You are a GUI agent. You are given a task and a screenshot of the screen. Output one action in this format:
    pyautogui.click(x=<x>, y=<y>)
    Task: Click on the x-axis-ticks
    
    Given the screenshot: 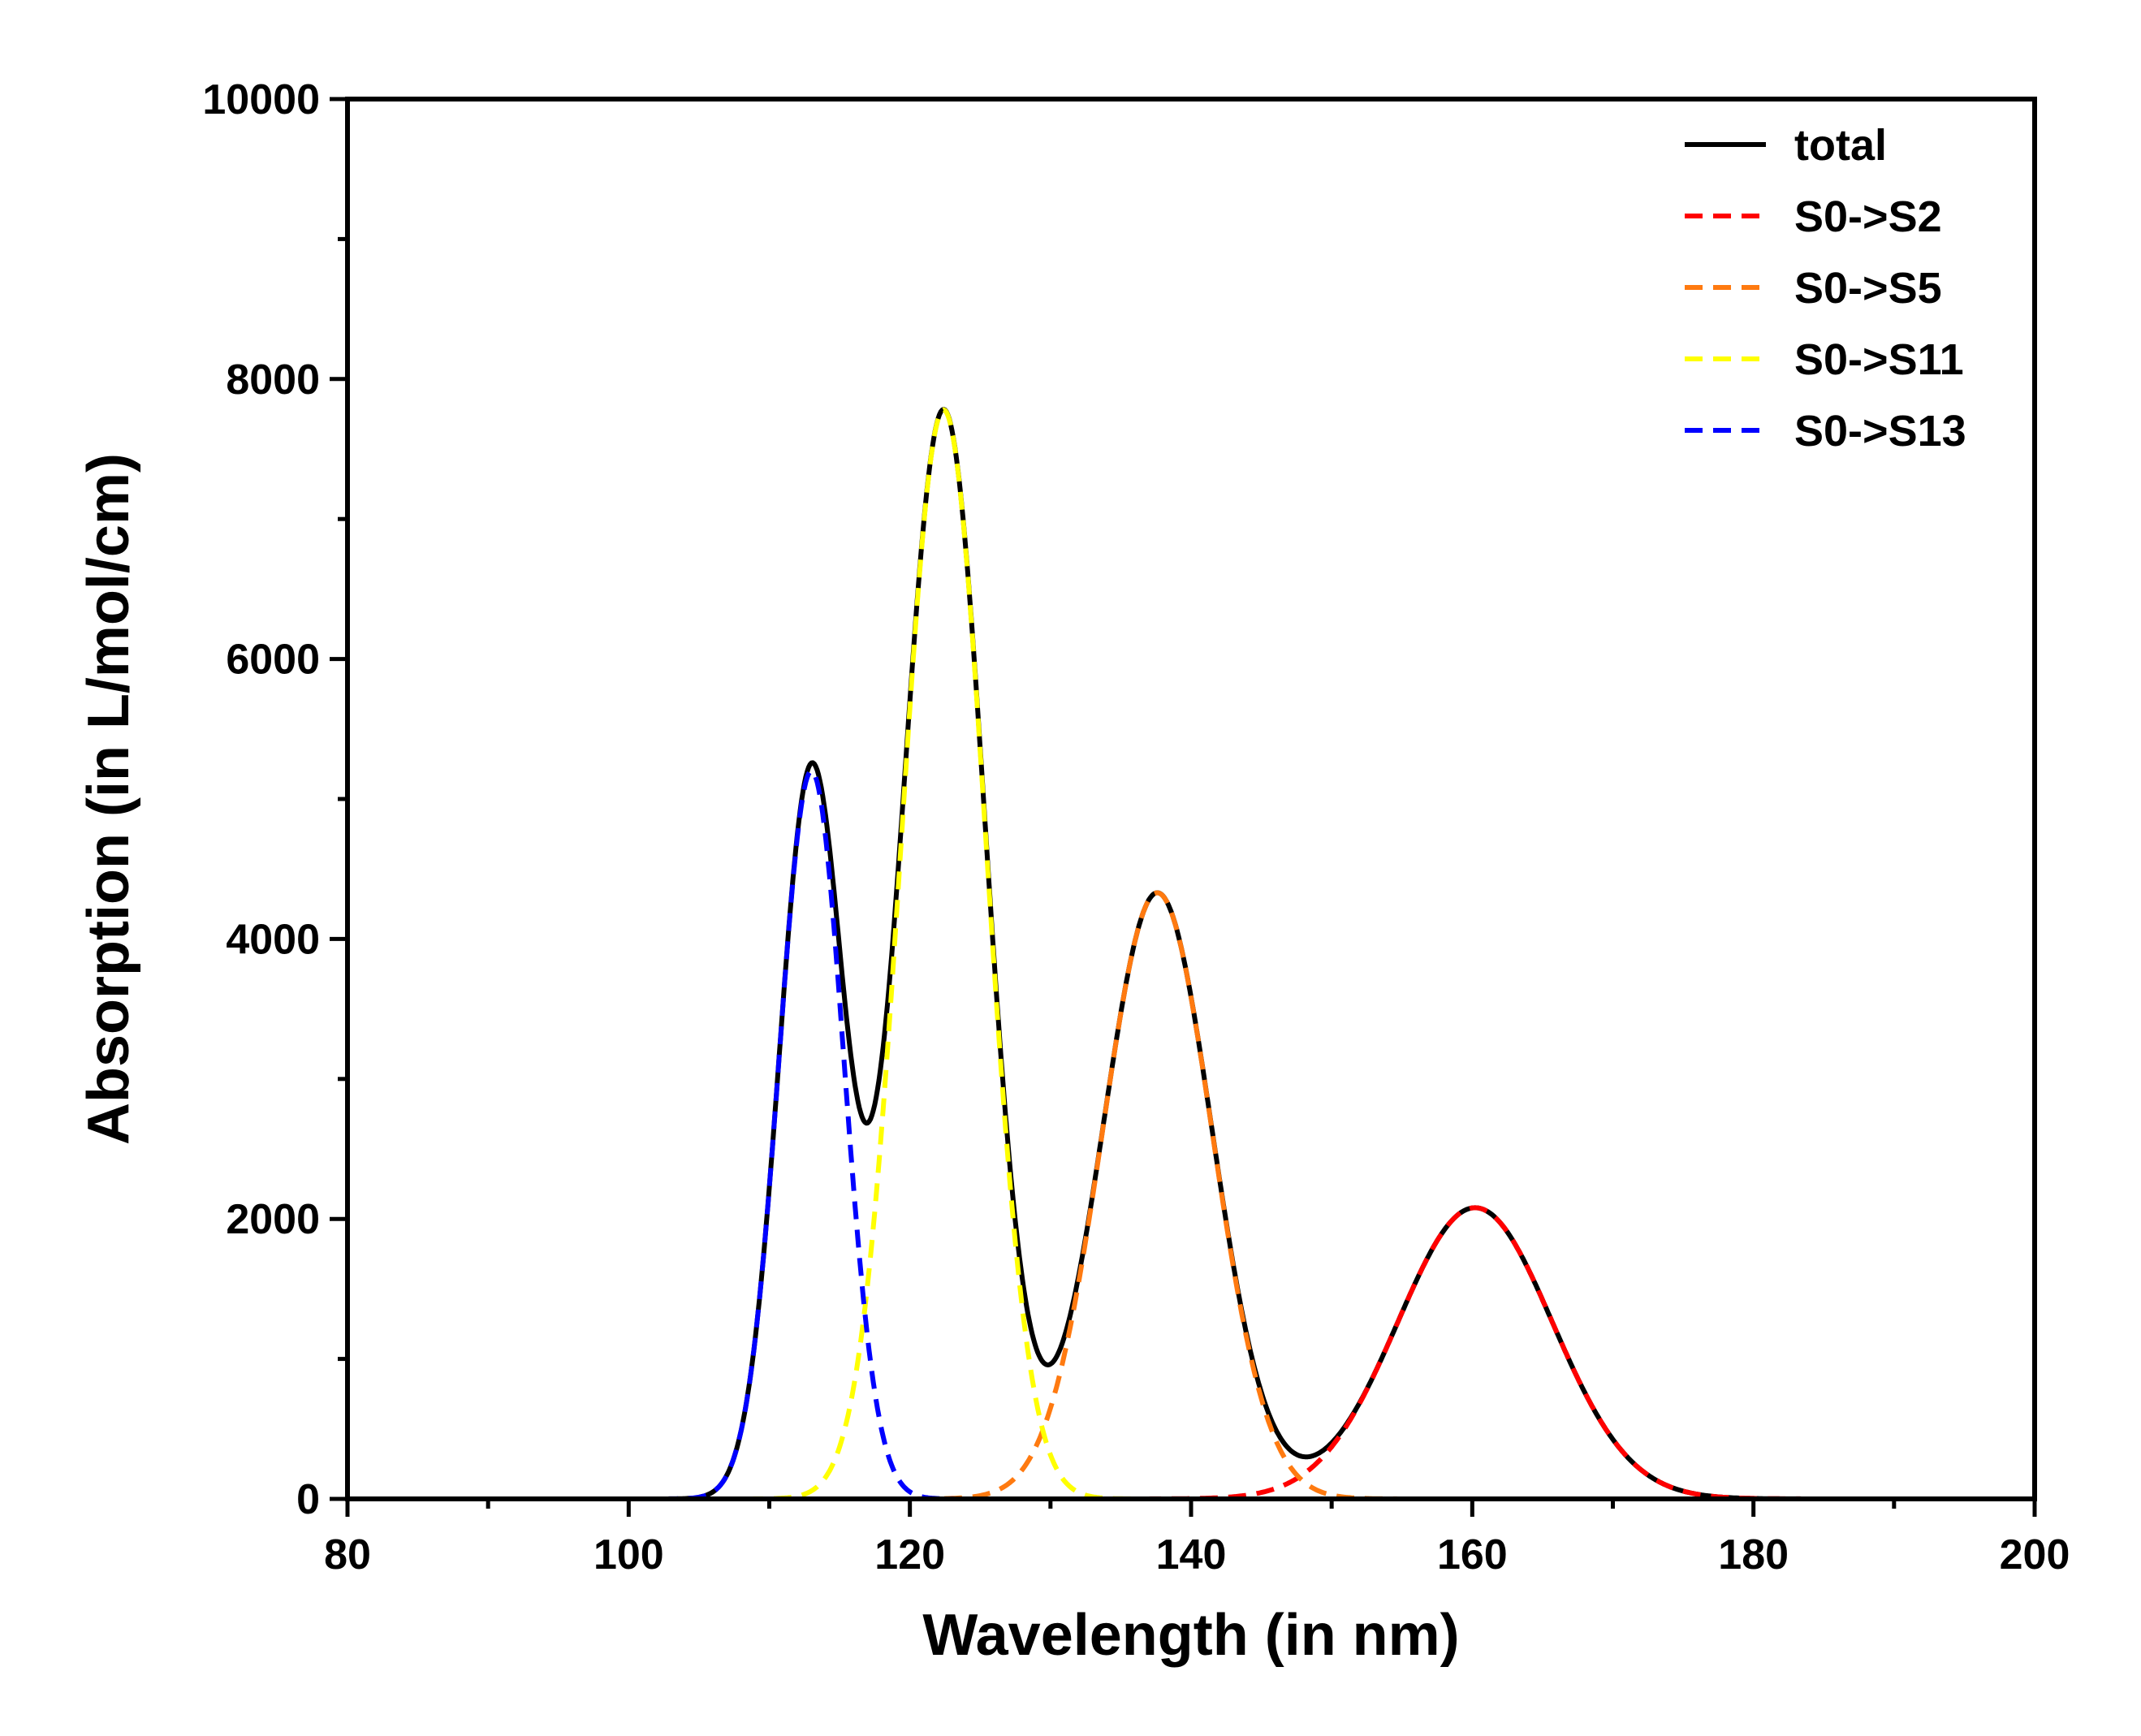 What is the action you would take?
    pyautogui.click(x=1191, y=1508)
    